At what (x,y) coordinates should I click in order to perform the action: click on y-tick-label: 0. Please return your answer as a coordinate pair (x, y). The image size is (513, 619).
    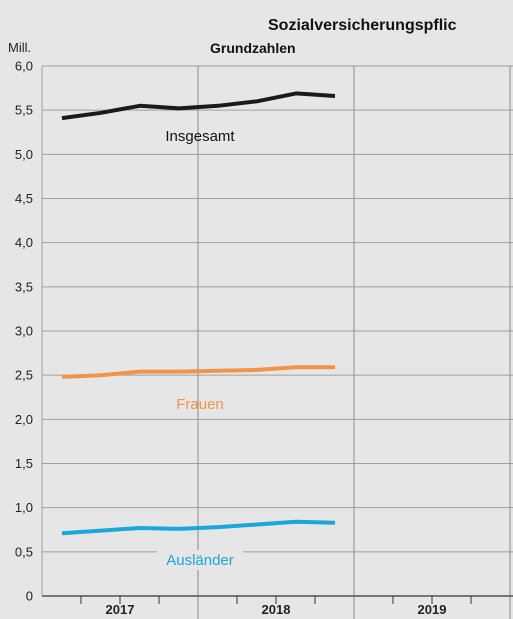
    Looking at the image, I should click on (29, 596).